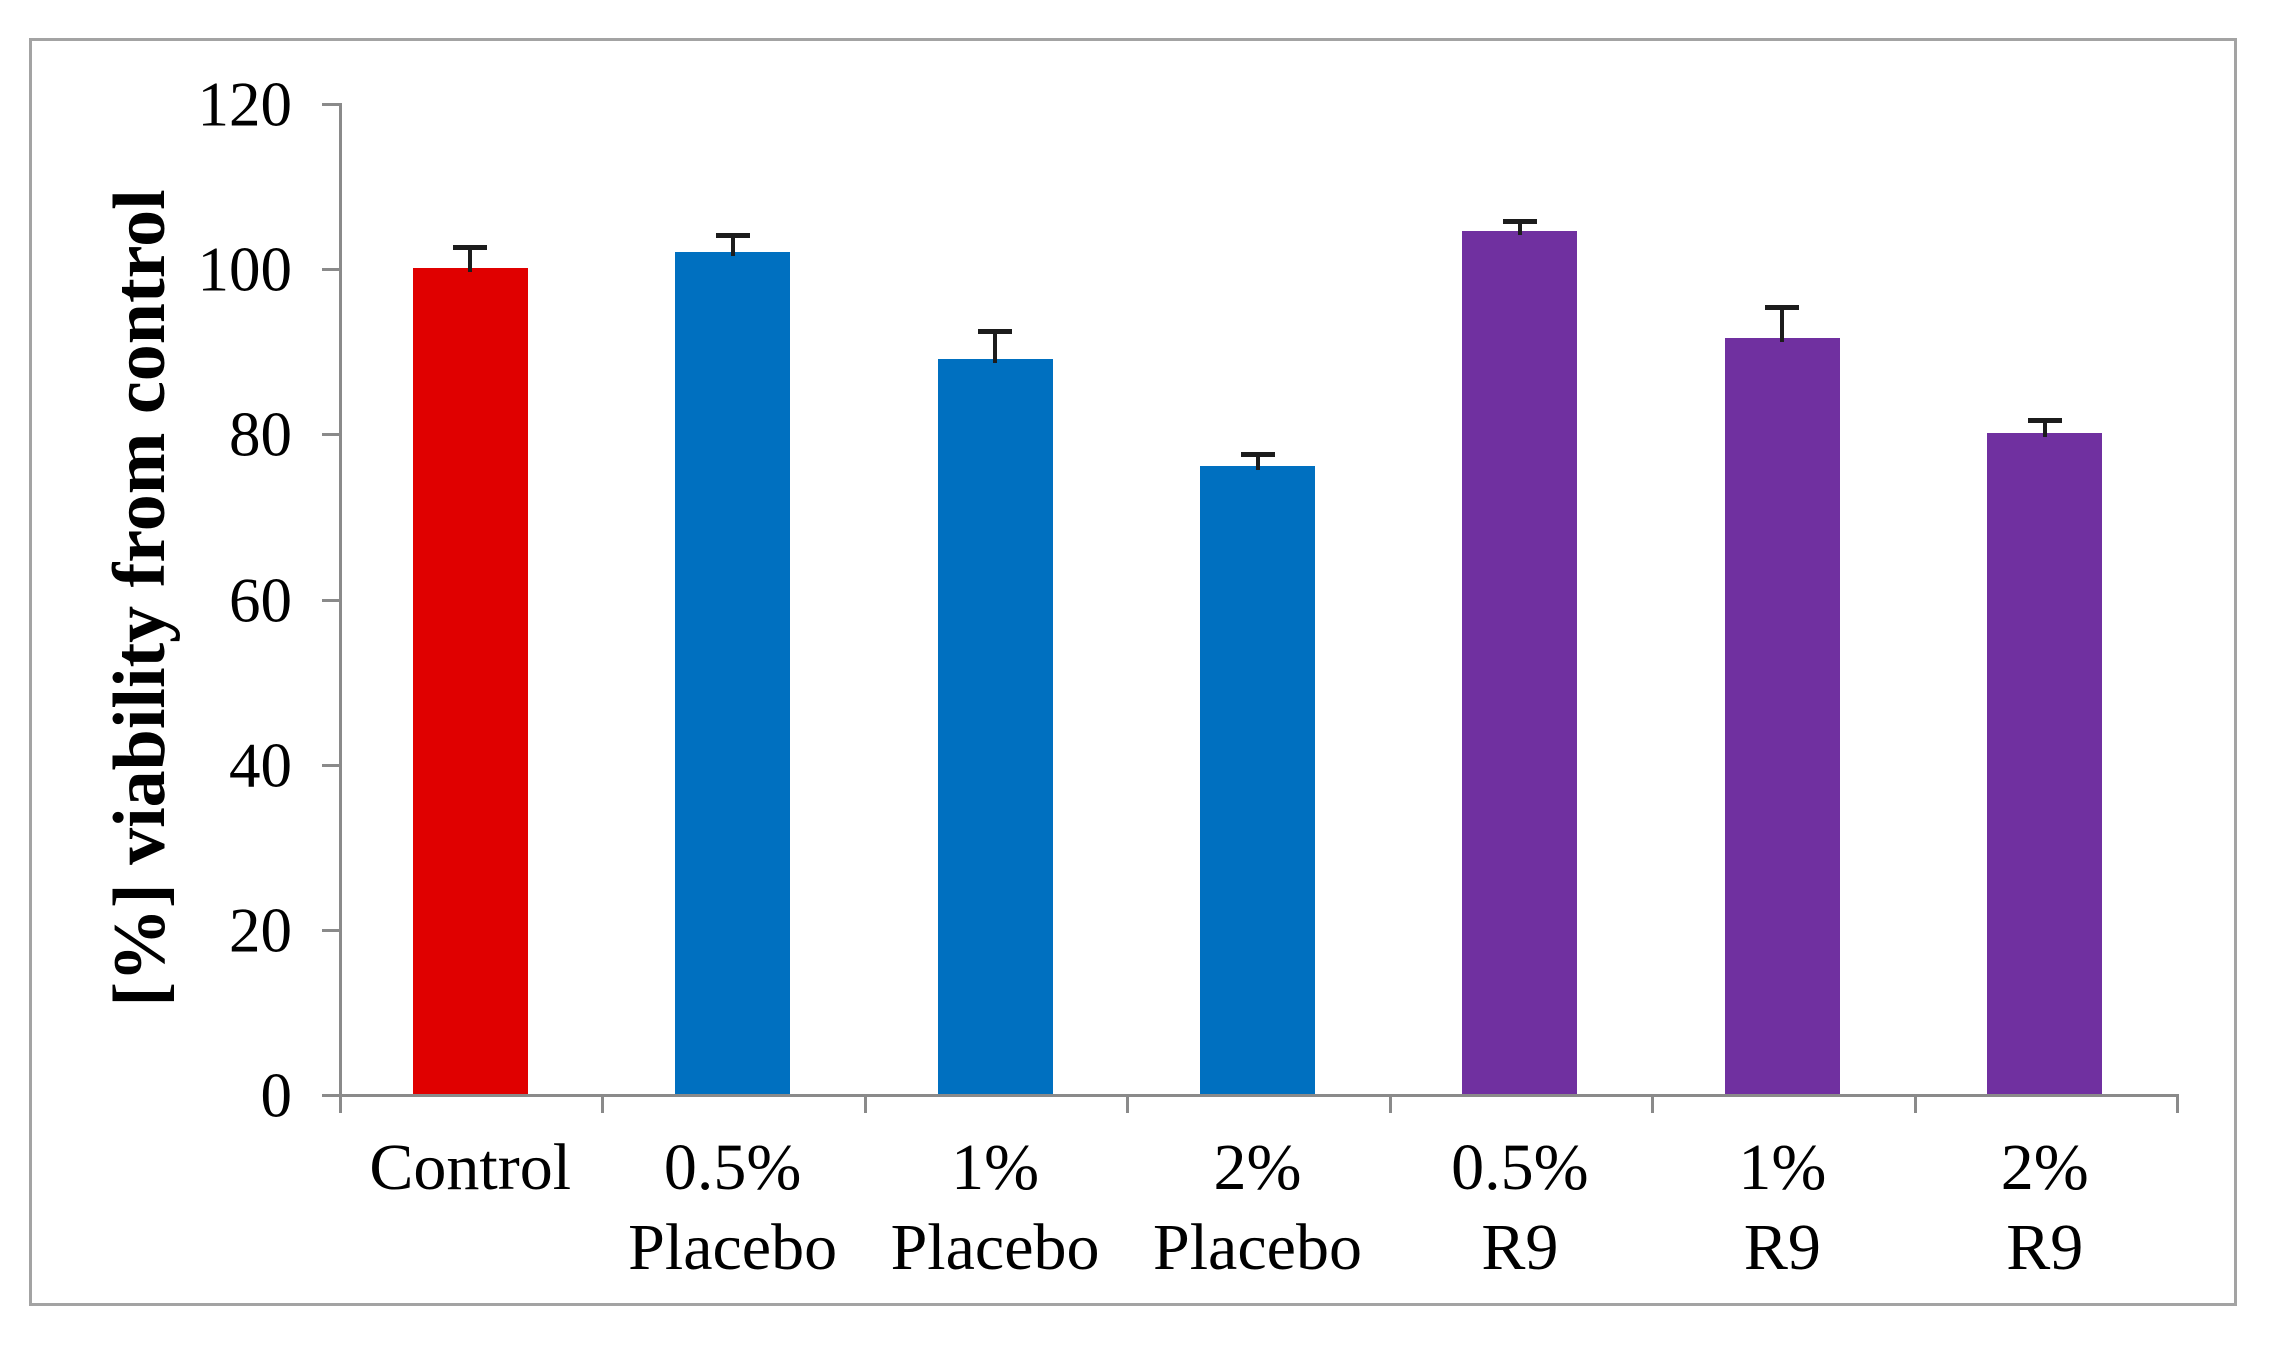  I want to click on y-tick-label: 40, so click(260, 765).